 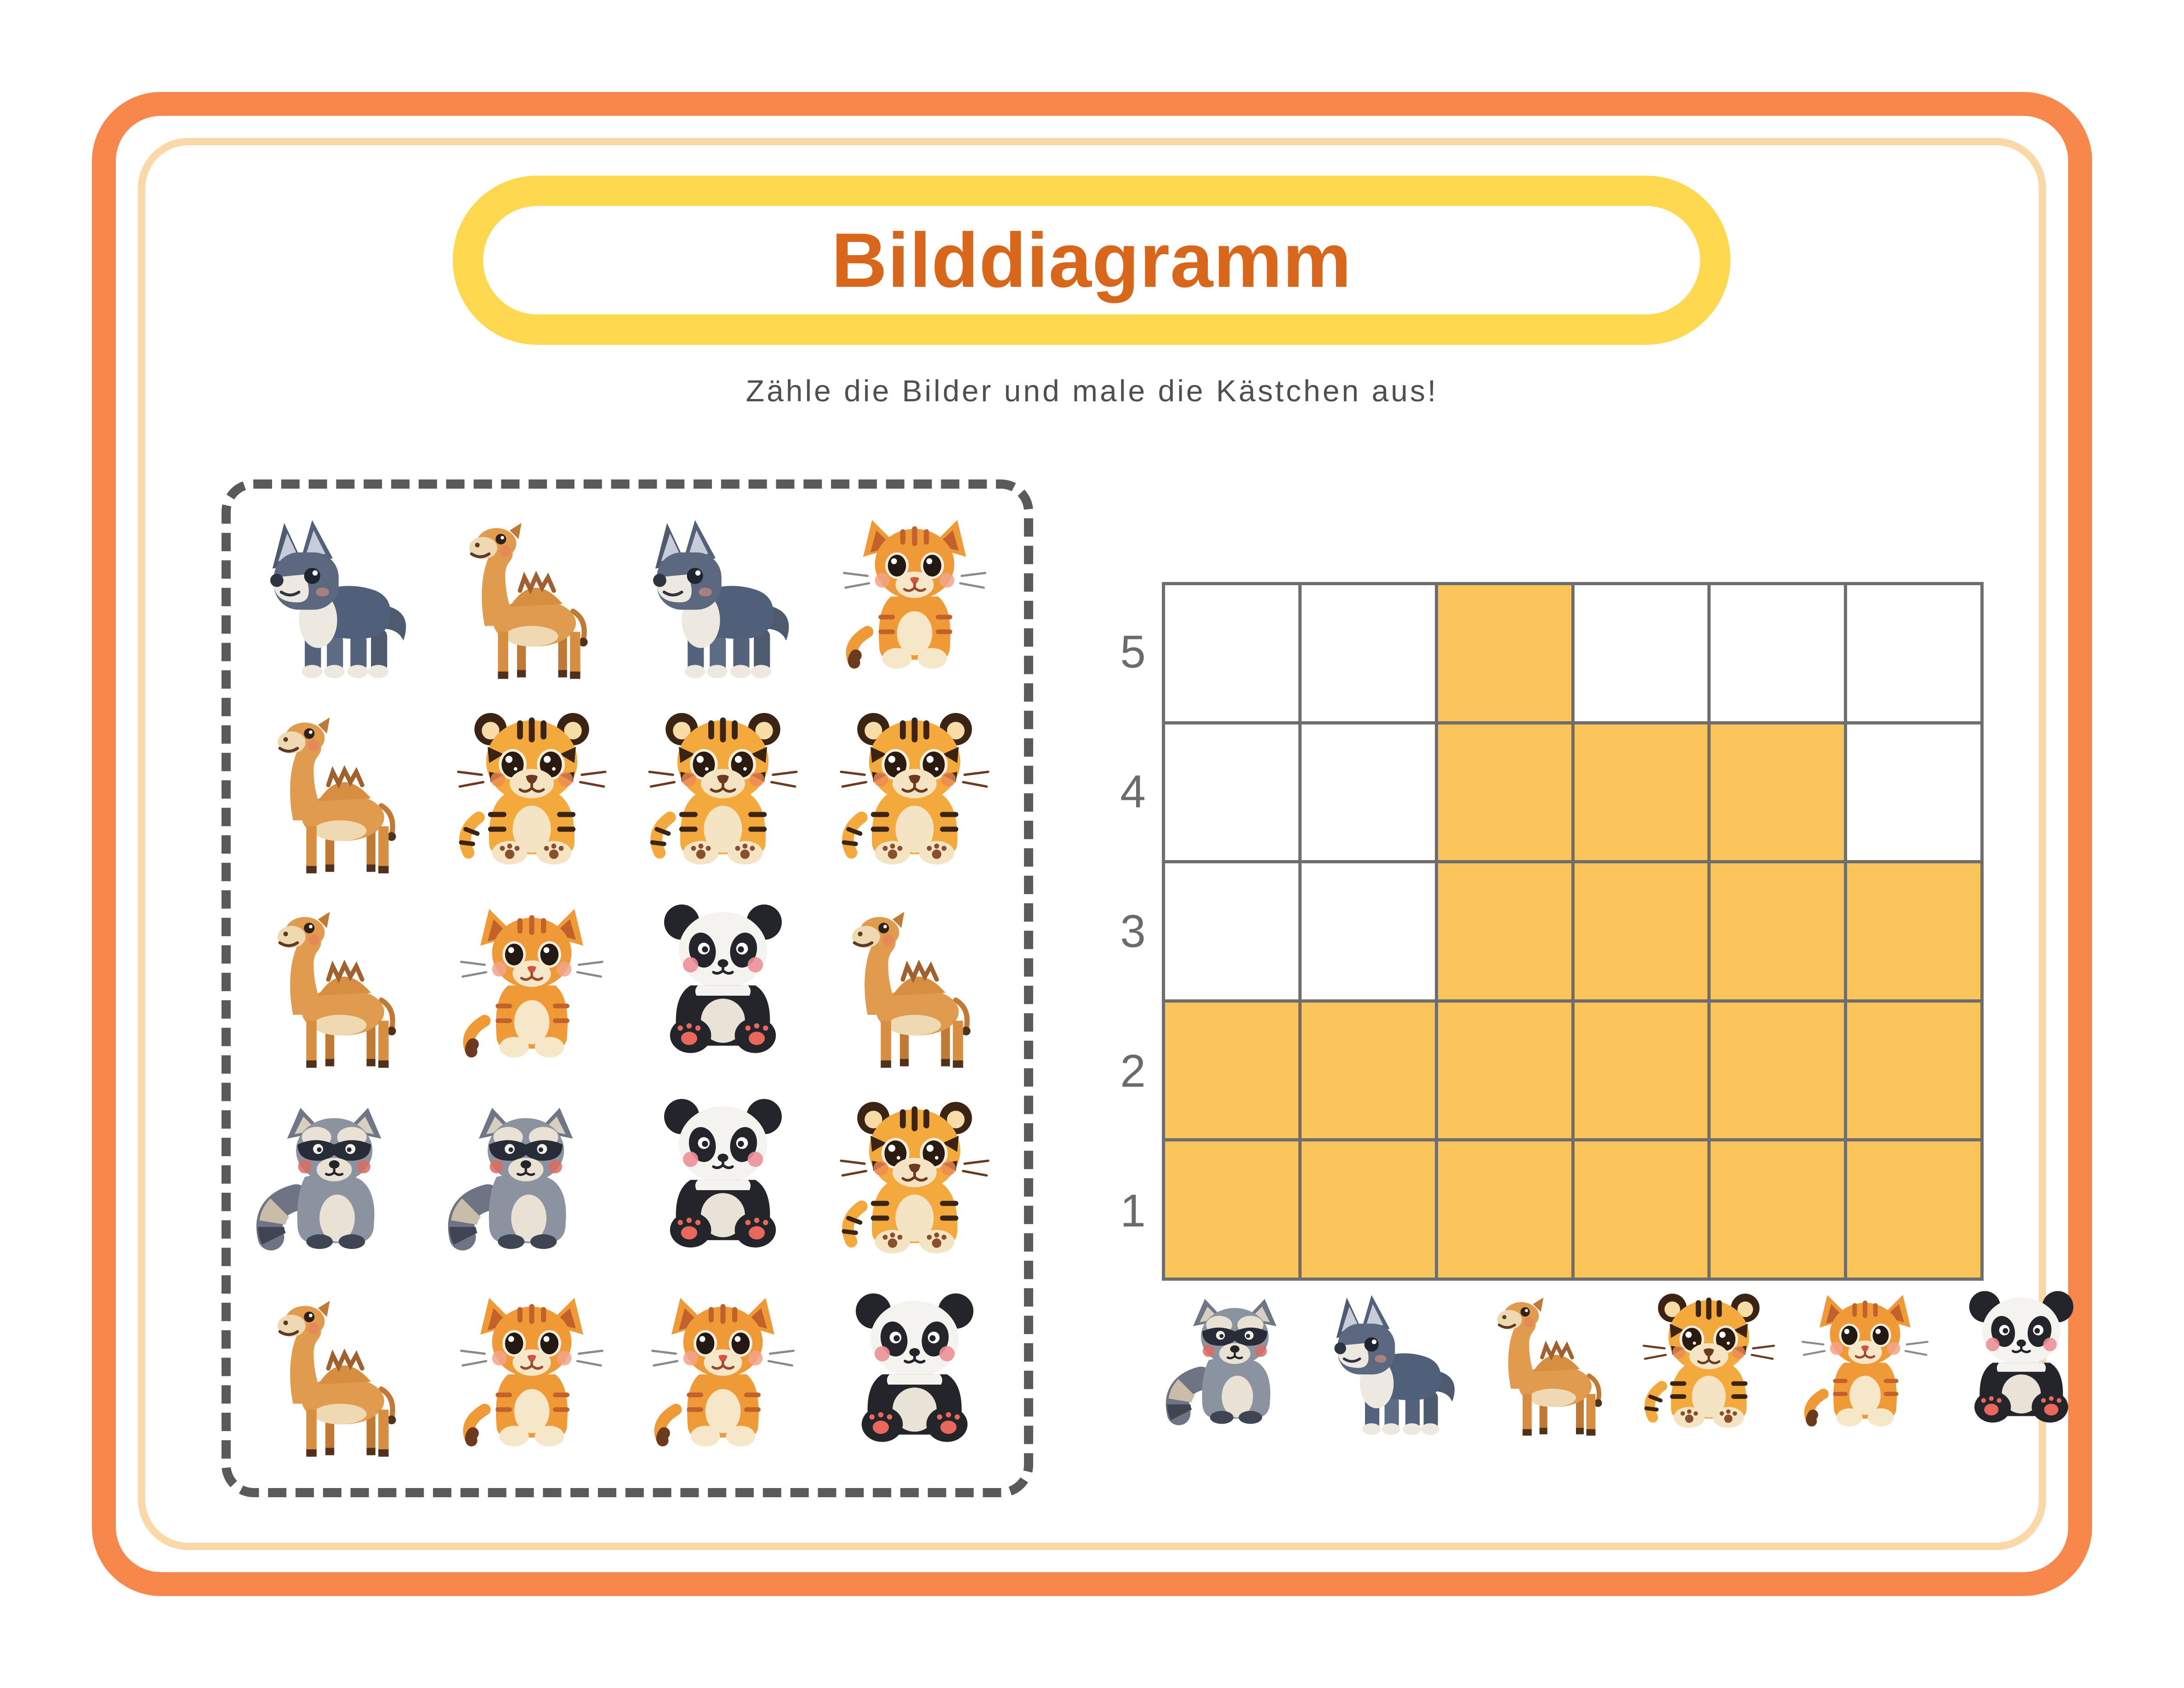 What do you see at coordinates (1133, 1071) in the screenshot?
I see `y-axis-label-2: 2` at bounding box center [1133, 1071].